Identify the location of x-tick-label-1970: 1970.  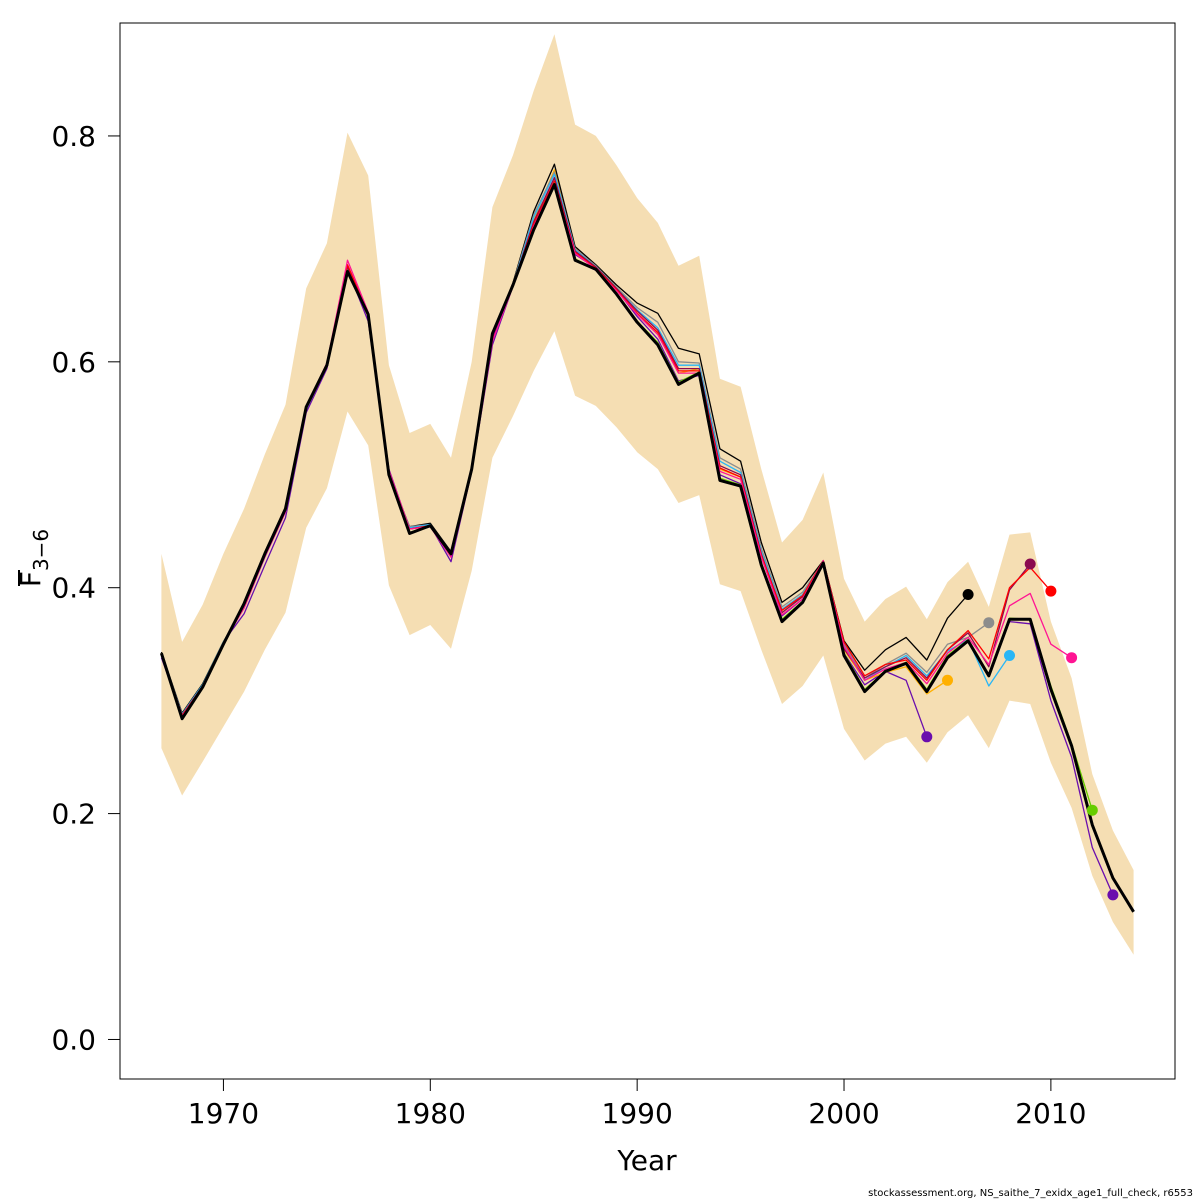
(223, 1113).